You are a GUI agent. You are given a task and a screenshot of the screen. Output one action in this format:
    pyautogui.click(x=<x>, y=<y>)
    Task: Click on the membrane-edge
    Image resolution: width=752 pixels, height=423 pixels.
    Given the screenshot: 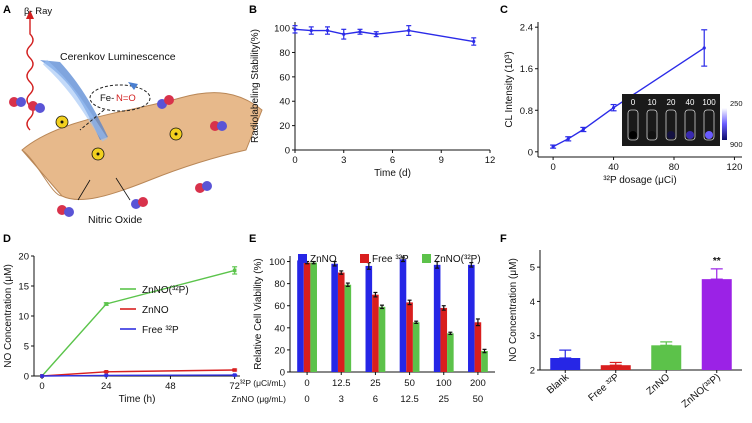 What is the action you would take?
    pyautogui.click(x=42, y=173)
    